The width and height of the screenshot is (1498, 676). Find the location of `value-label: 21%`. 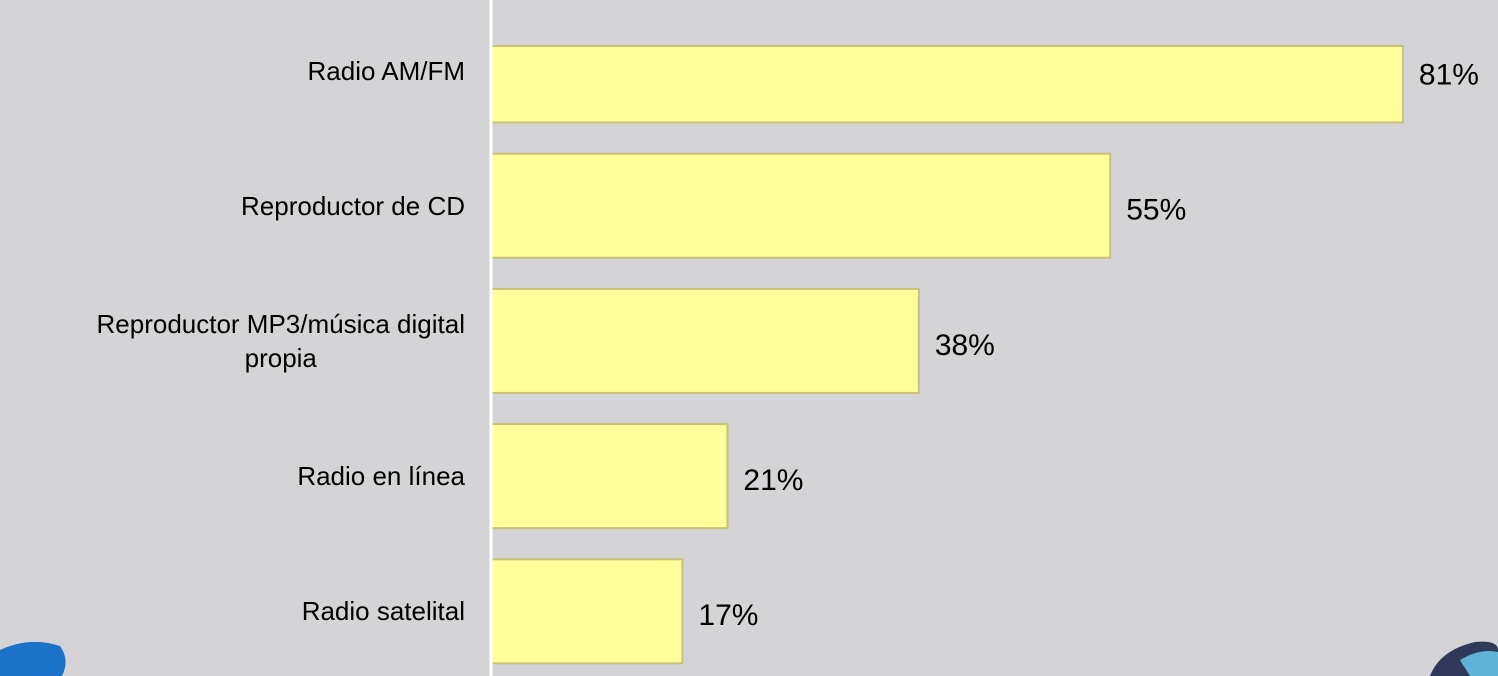

value-label: 21% is located at coordinates (773, 480).